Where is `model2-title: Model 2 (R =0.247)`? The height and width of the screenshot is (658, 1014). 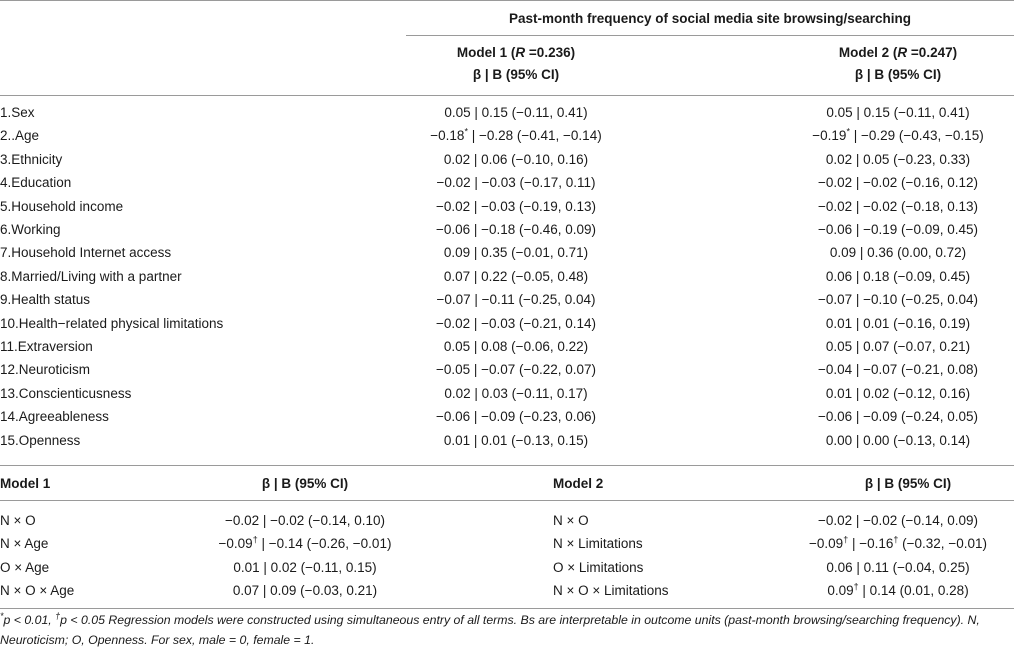 model2-title: Model 2 (R =0.247) is located at coordinates (898, 52).